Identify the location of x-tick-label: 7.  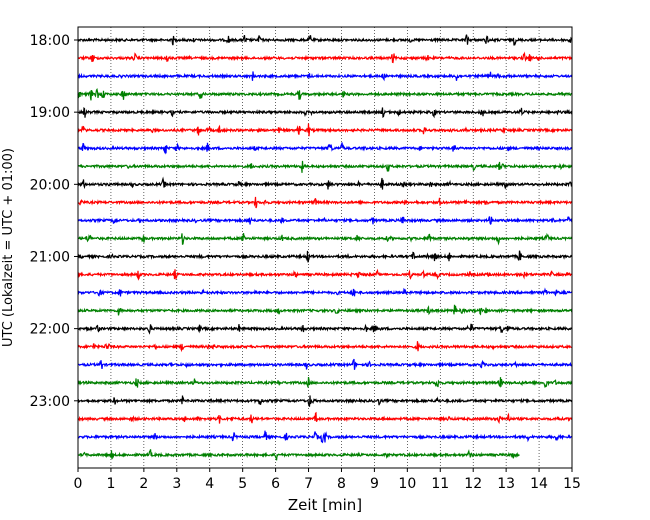
(308, 484).